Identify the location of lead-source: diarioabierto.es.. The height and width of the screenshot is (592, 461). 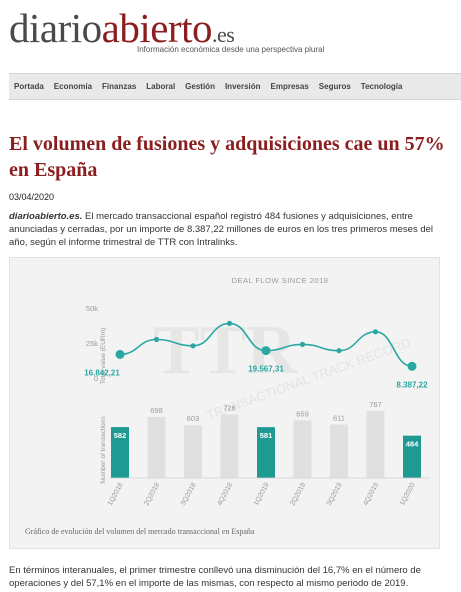
(46, 216).